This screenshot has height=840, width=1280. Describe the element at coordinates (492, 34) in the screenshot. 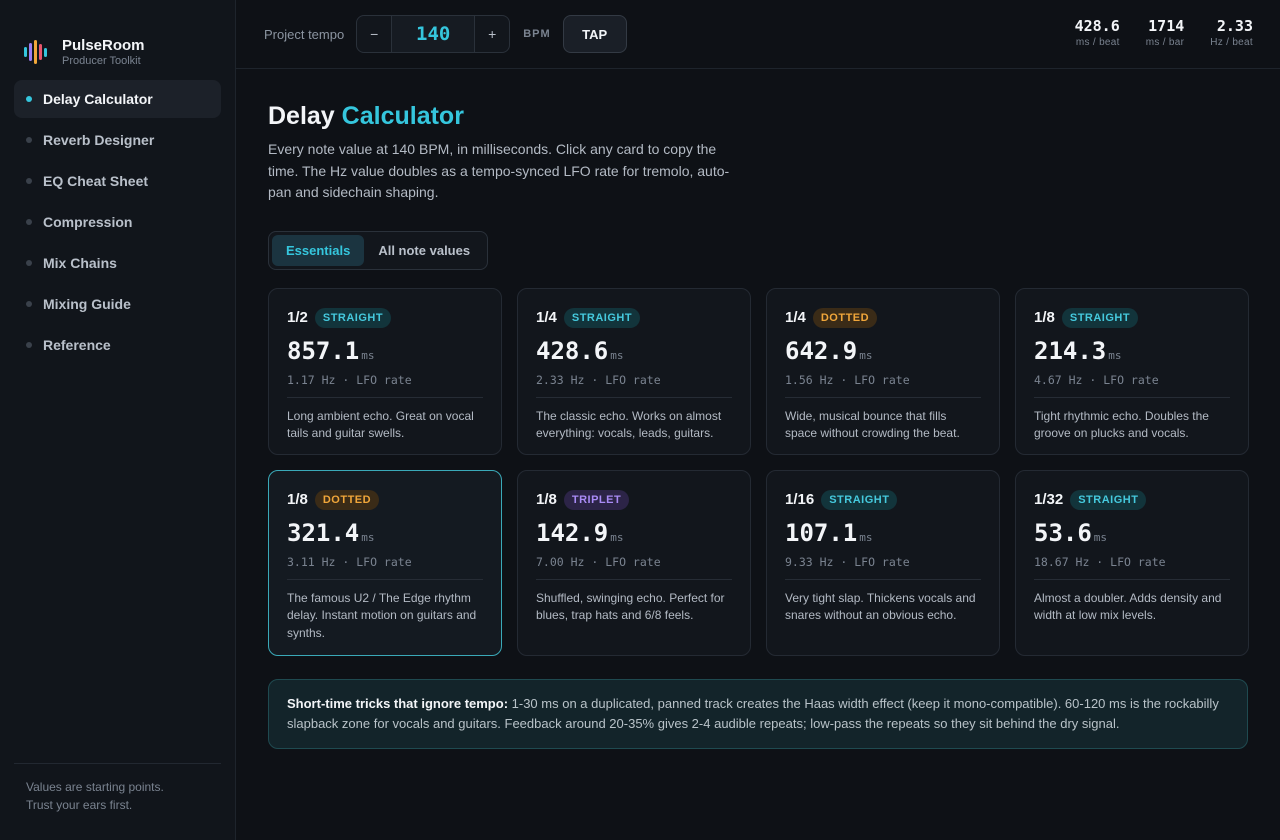

I see `increment-tempo-button: +` at that location.